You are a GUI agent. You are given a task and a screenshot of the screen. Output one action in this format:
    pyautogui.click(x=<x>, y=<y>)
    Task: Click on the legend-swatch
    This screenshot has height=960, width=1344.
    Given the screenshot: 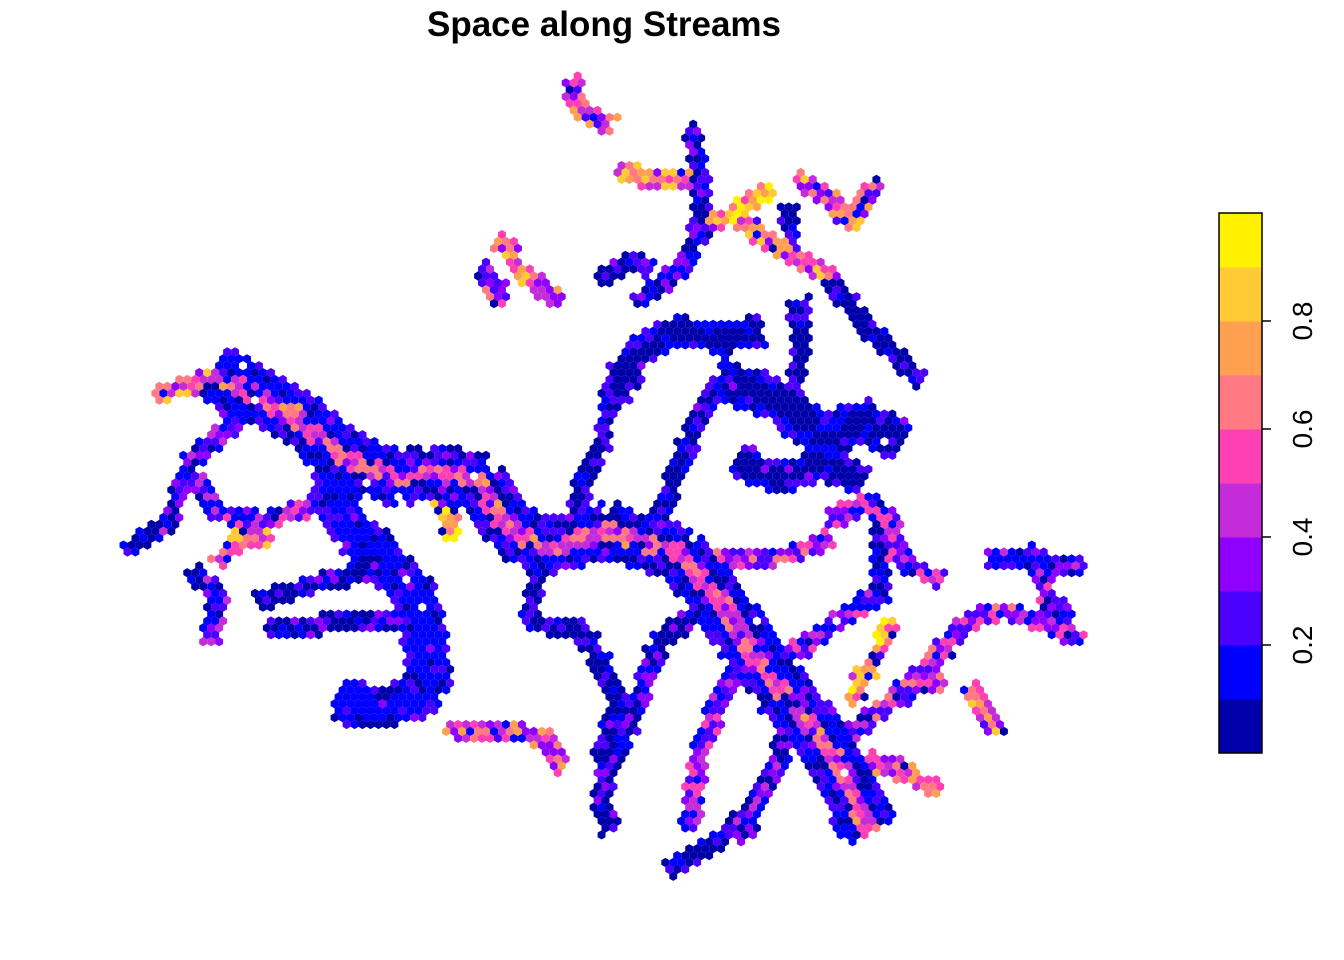 What is the action you would take?
    pyautogui.click(x=1240, y=618)
    